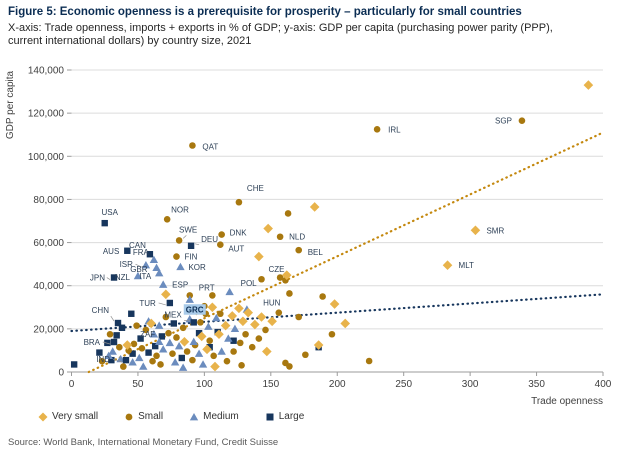 This screenshot has height=456, width=624. What do you see at coordinates (171, 416) in the screenshot?
I see `chart-legend: Very small Small Medium Large` at bounding box center [171, 416].